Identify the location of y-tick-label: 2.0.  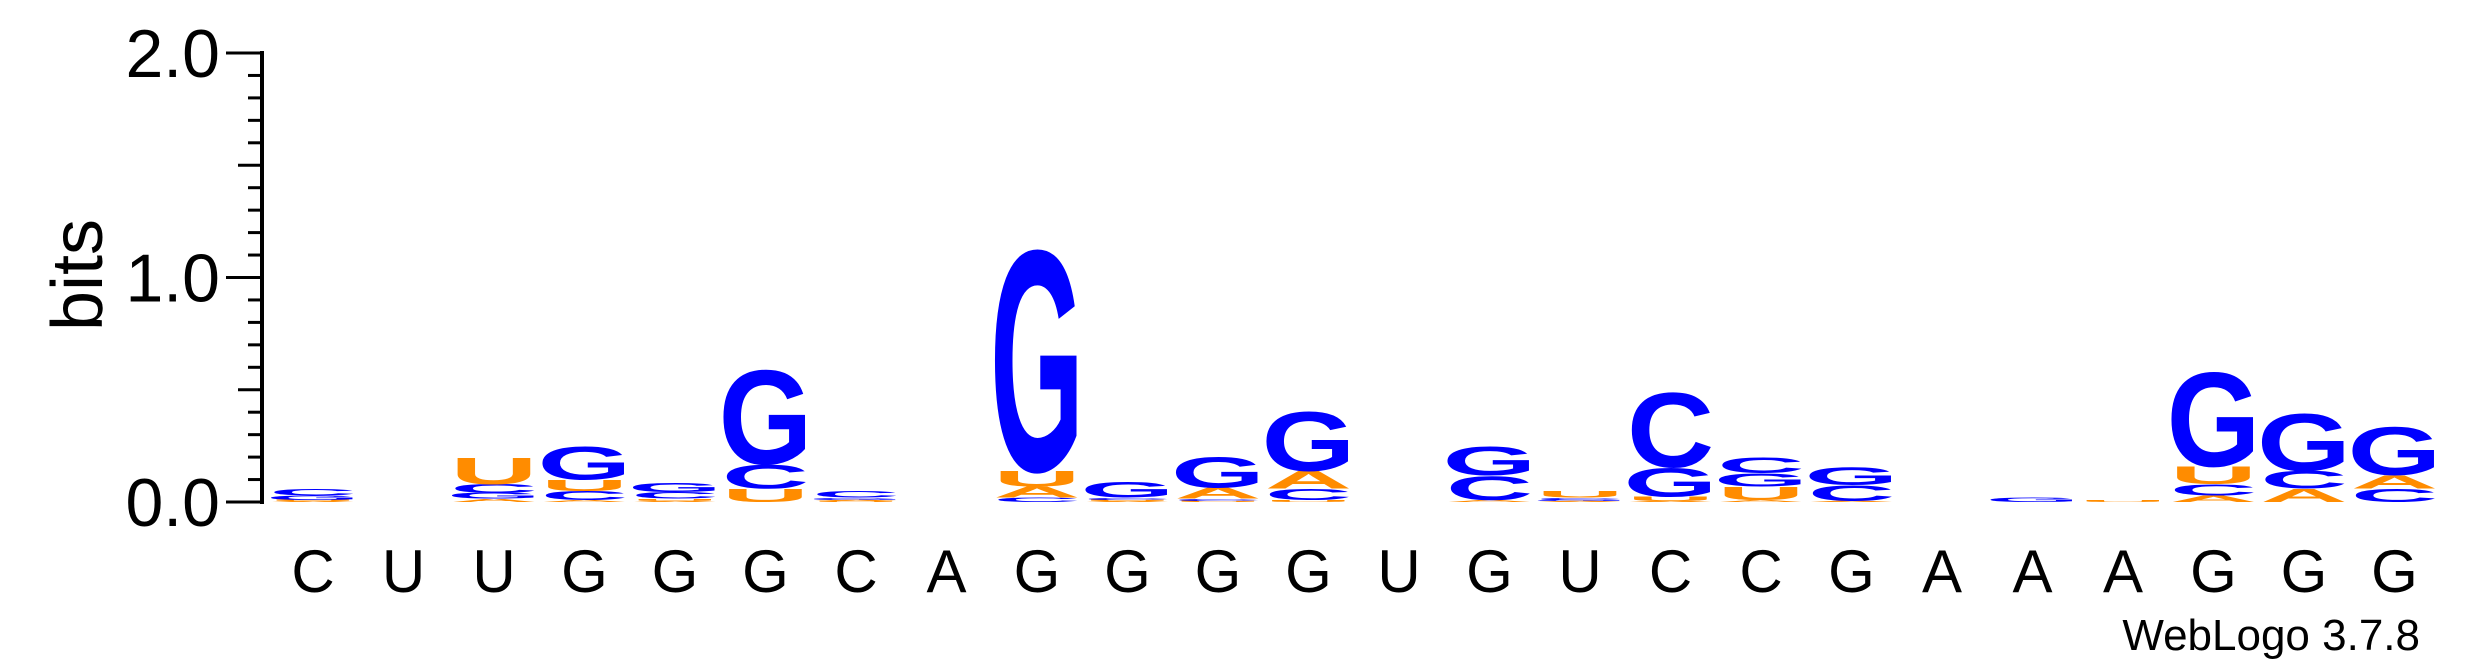
(172, 54).